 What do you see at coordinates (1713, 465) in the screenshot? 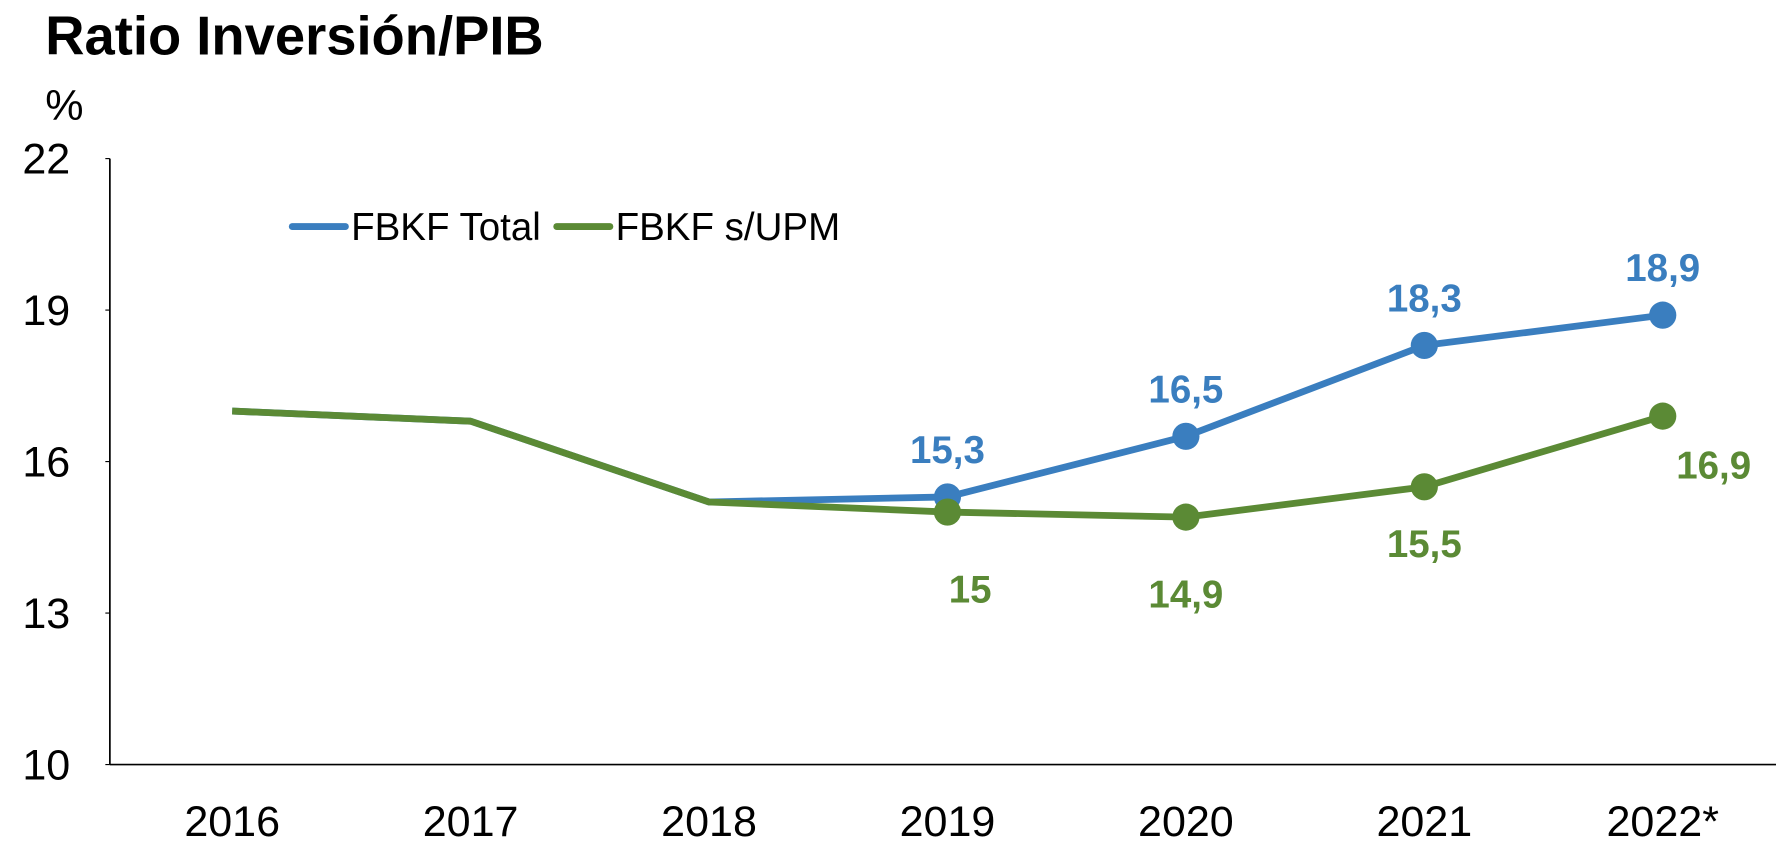
I see `data-label: 16,9` at bounding box center [1713, 465].